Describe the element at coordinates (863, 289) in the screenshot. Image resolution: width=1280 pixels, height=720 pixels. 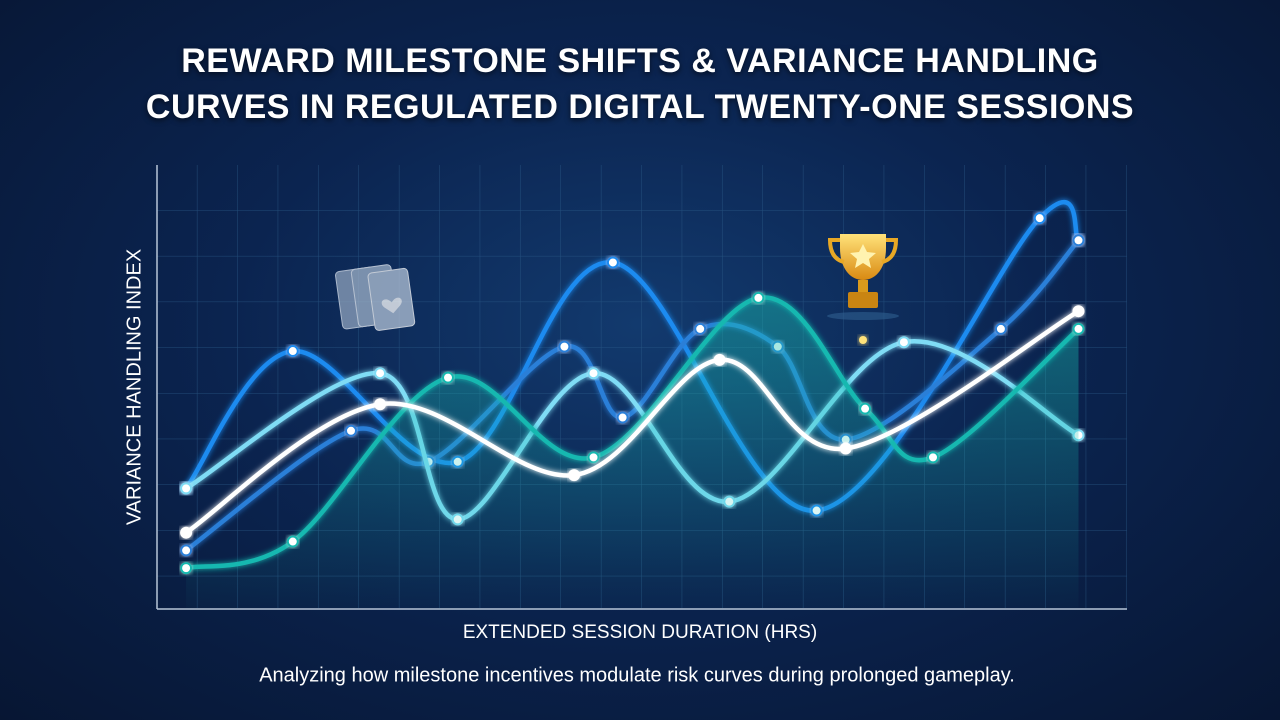
I see `trophy-icon` at that location.